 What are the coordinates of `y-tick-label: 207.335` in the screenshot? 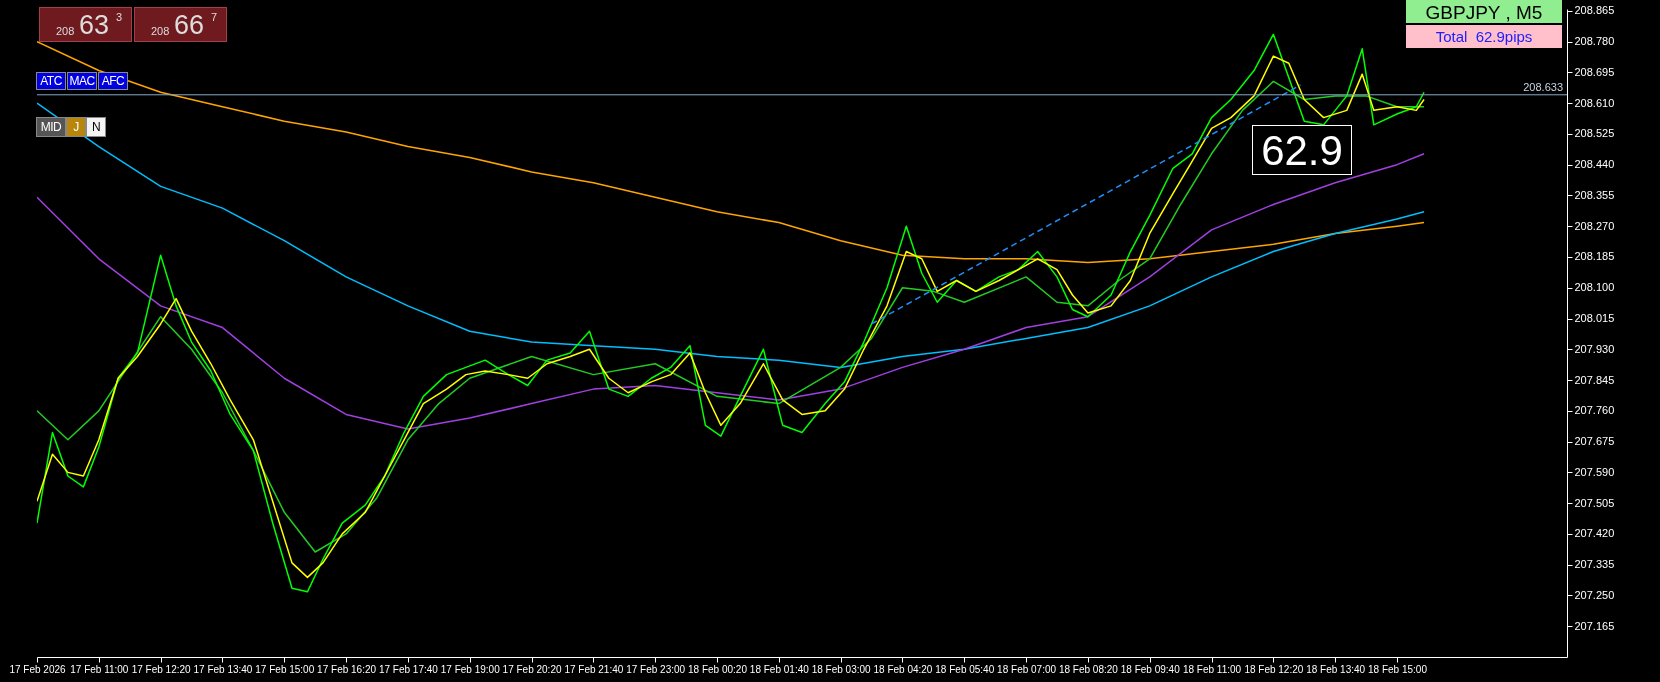 It's located at (1594, 564).